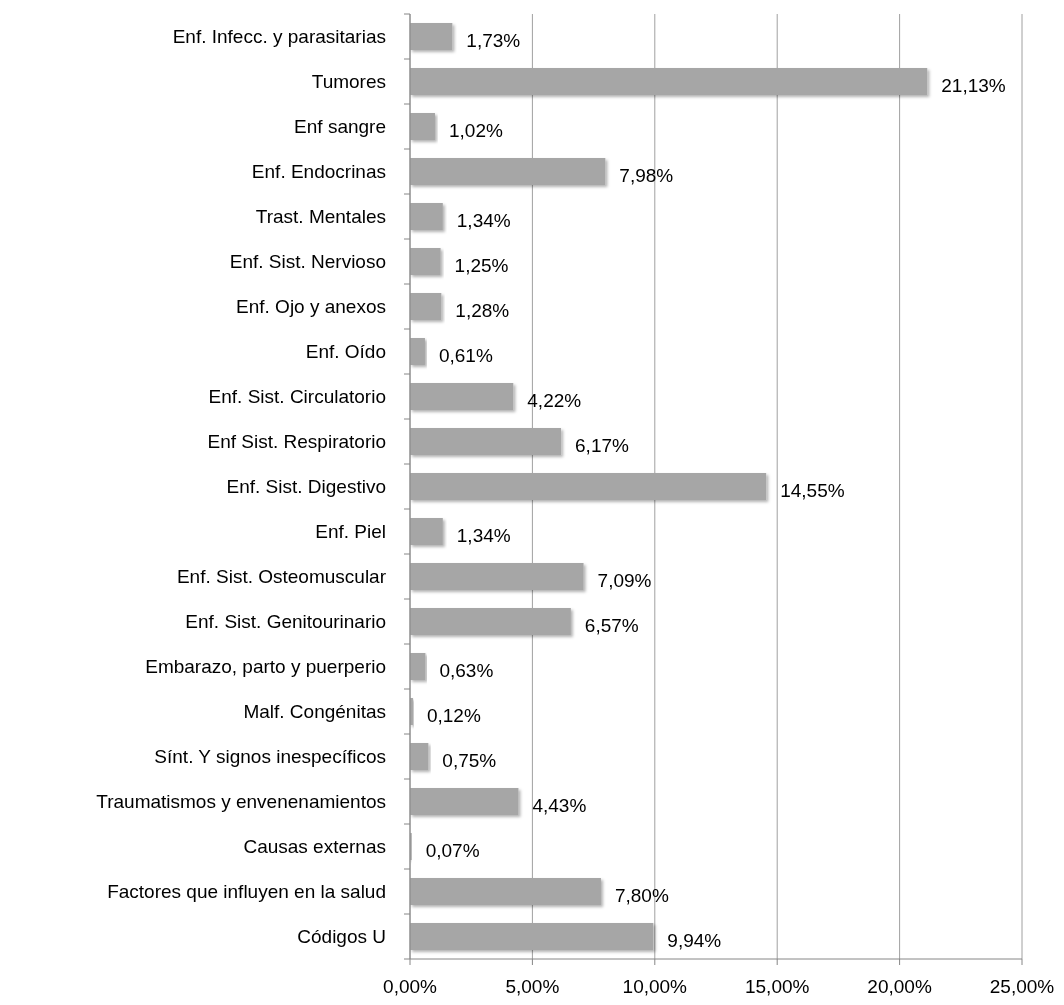 The height and width of the screenshot is (1005, 1064). Describe the element at coordinates (265, 667) in the screenshot. I see `y-tick-label: Embarazo, parto y puerperio` at that location.